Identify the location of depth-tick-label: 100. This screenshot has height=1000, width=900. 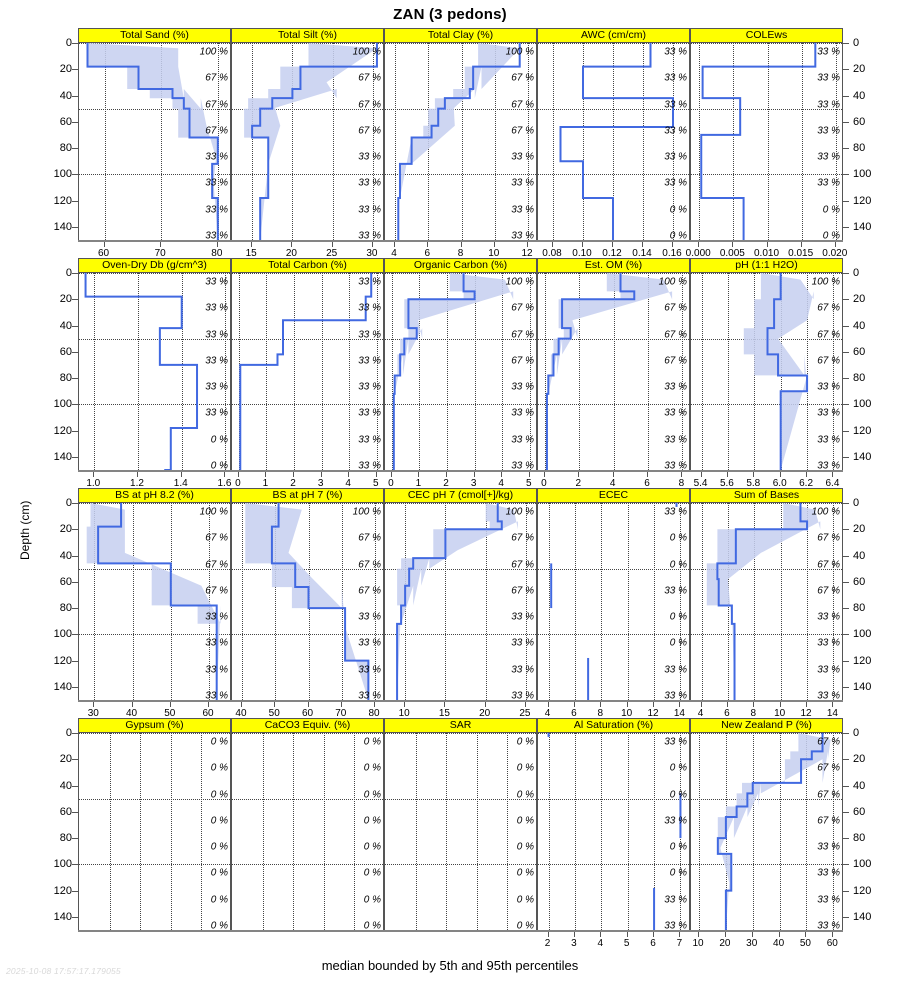
(862, 634).